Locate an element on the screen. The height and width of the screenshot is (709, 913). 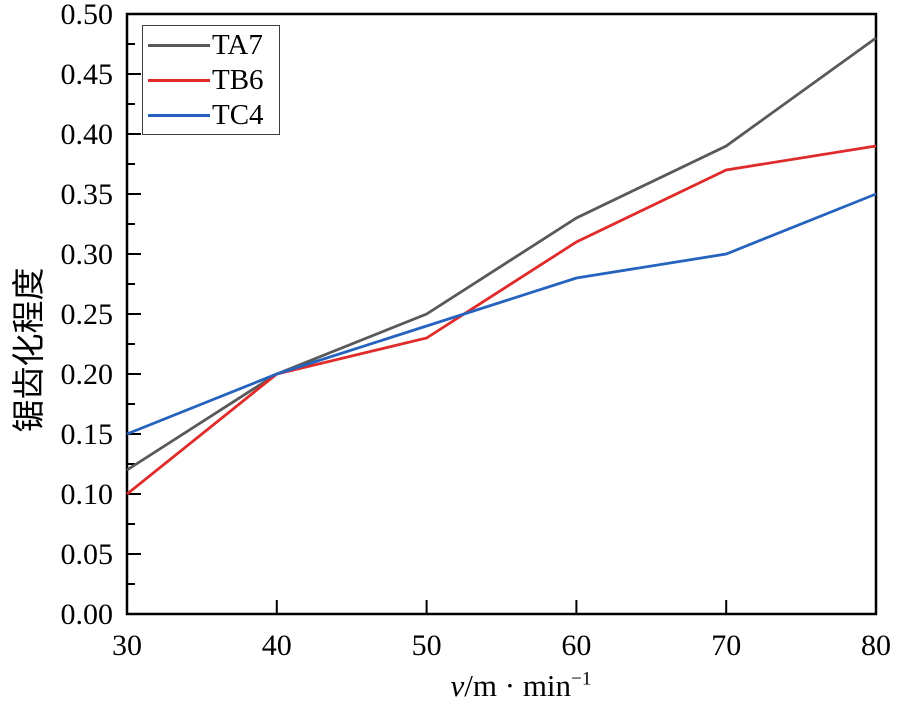
y-tick-label: 0.20 is located at coordinates (87, 374).